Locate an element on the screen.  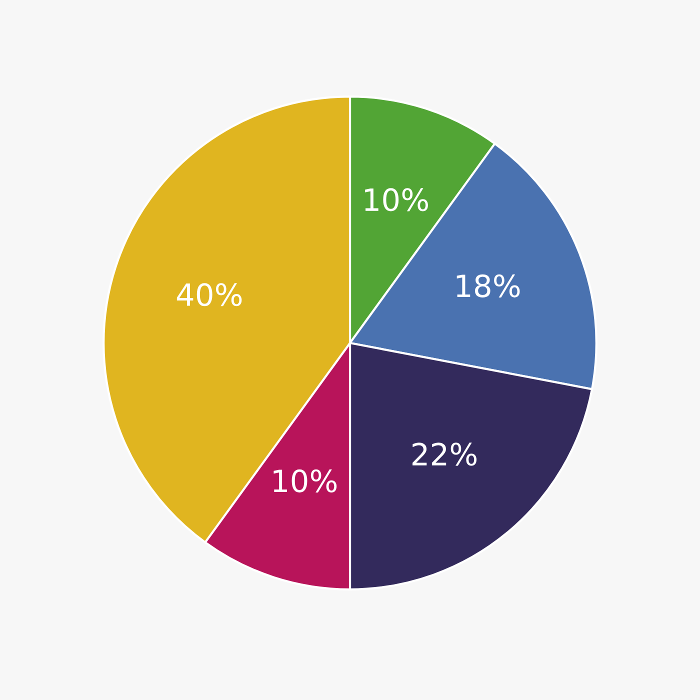
data-label: 22% is located at coordinates (444, 454).